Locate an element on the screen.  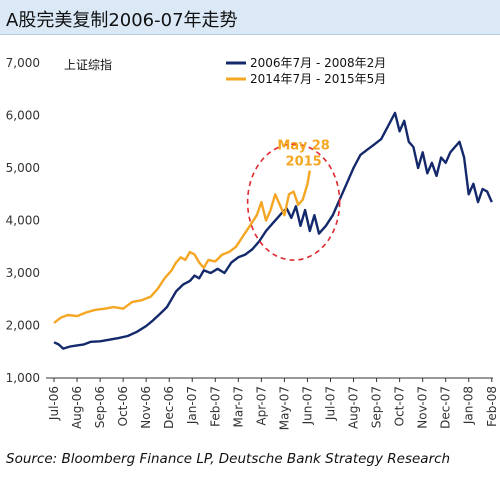
x-tick-label: Dec-06 is located at coordinates (169, 407).